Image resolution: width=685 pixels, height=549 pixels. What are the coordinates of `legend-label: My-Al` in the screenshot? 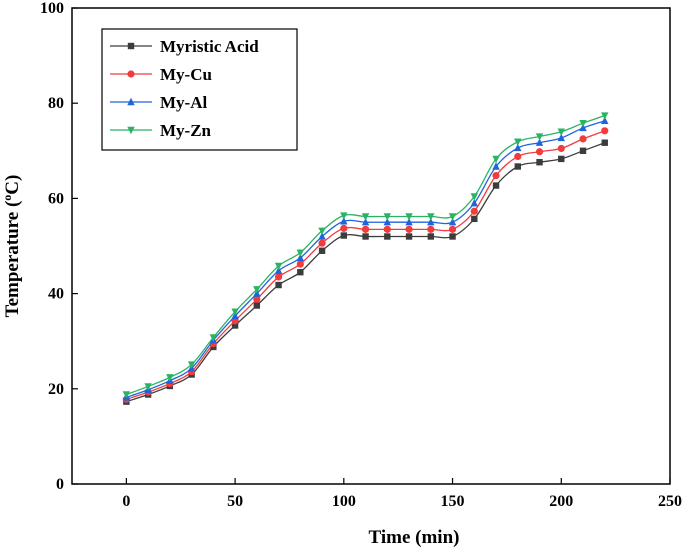 It's located at (183, 102).